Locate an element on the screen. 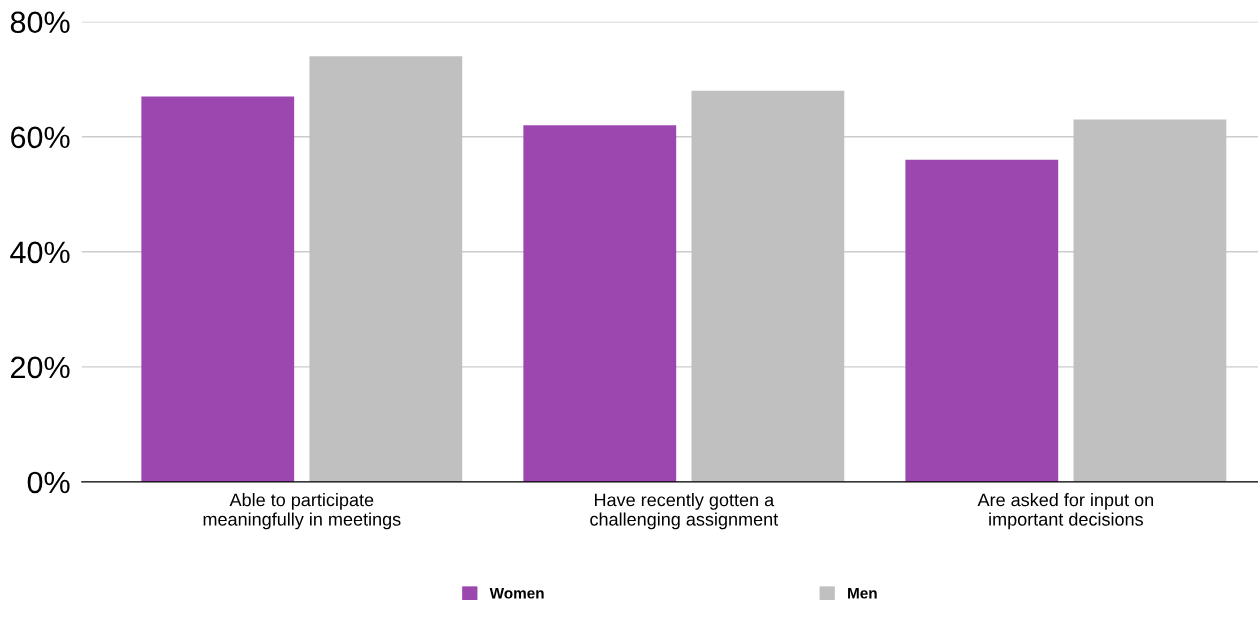  legend-label: Women is located at coordinates (516, 593).